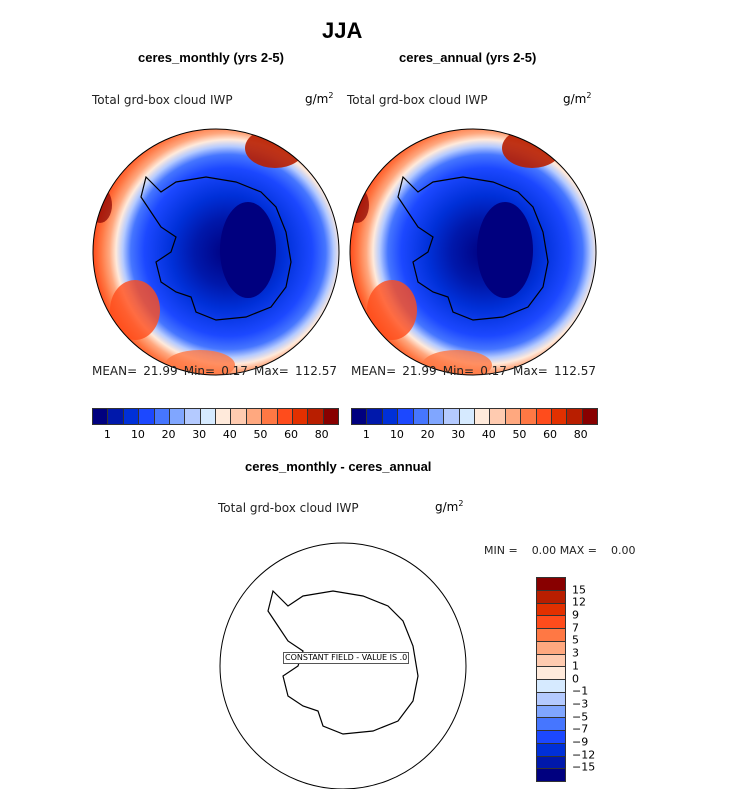 The height and width of the screenshot is (789, 733). I want to click on colorbar-label: 80, so click(580, 434).